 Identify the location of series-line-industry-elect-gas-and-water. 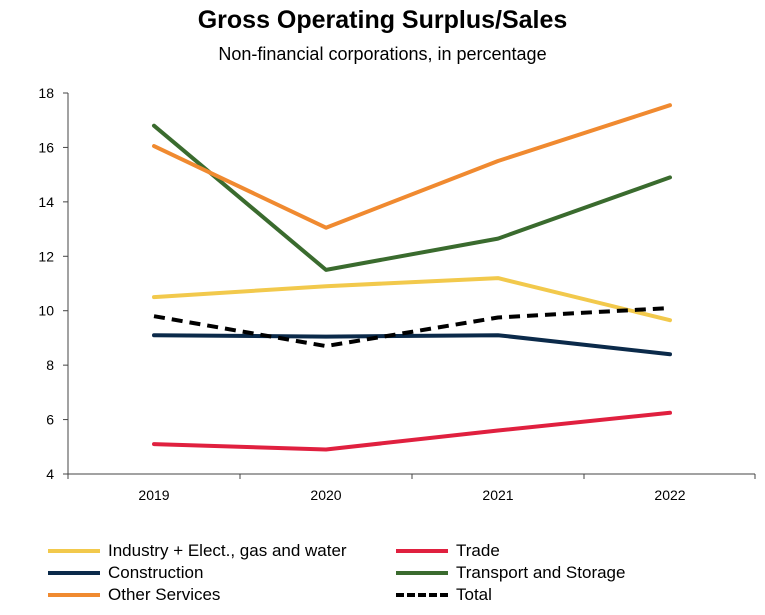
(412, 299).